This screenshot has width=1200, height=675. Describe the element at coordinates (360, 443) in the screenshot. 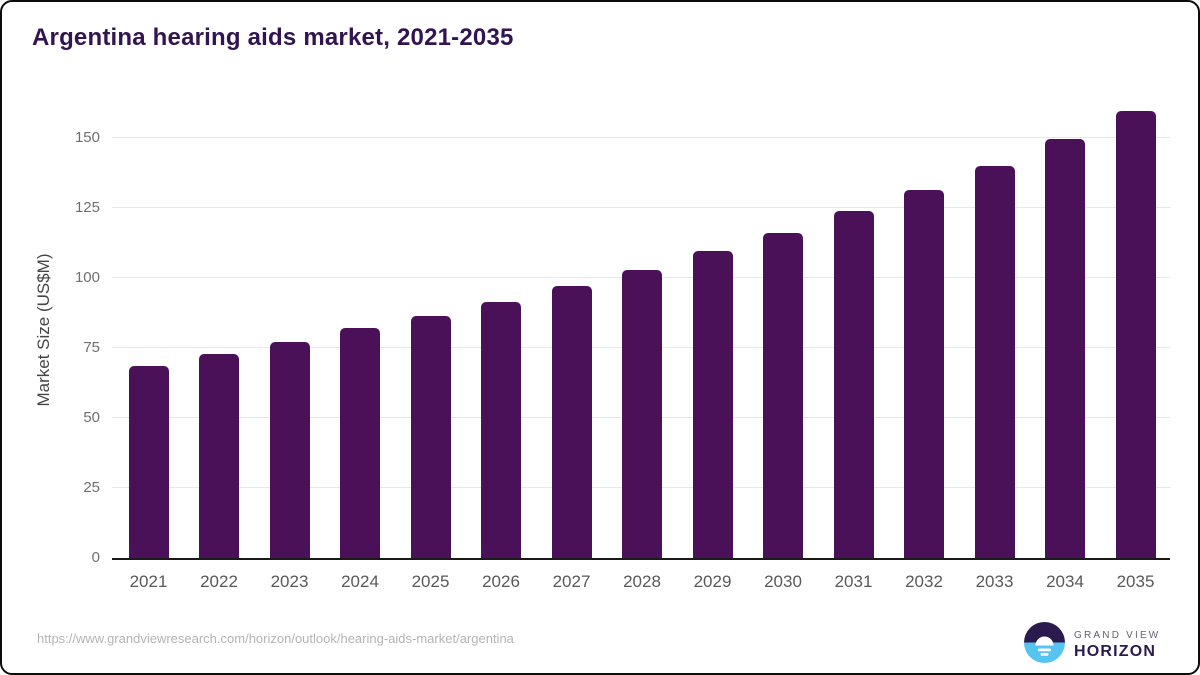

I see `bar-2024` at that location.